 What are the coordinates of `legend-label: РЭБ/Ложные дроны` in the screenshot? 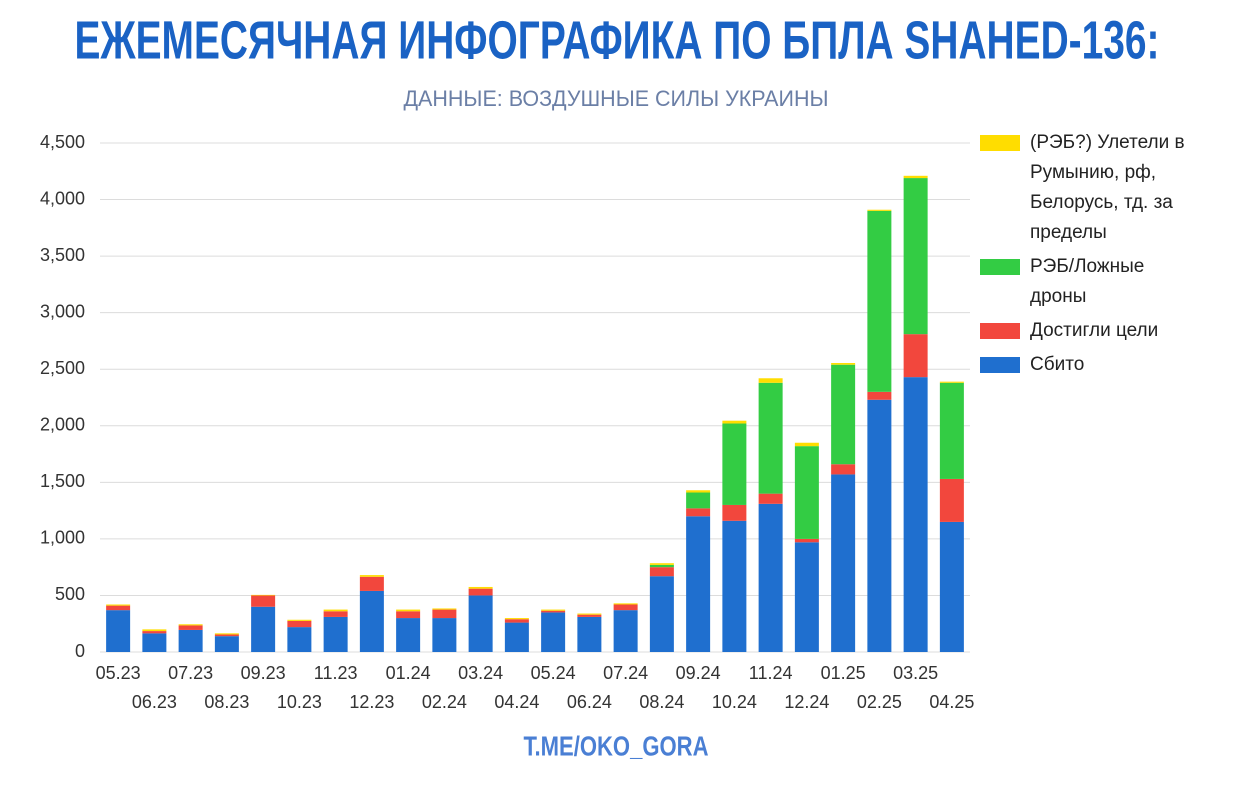 It's located at (1087, 281).